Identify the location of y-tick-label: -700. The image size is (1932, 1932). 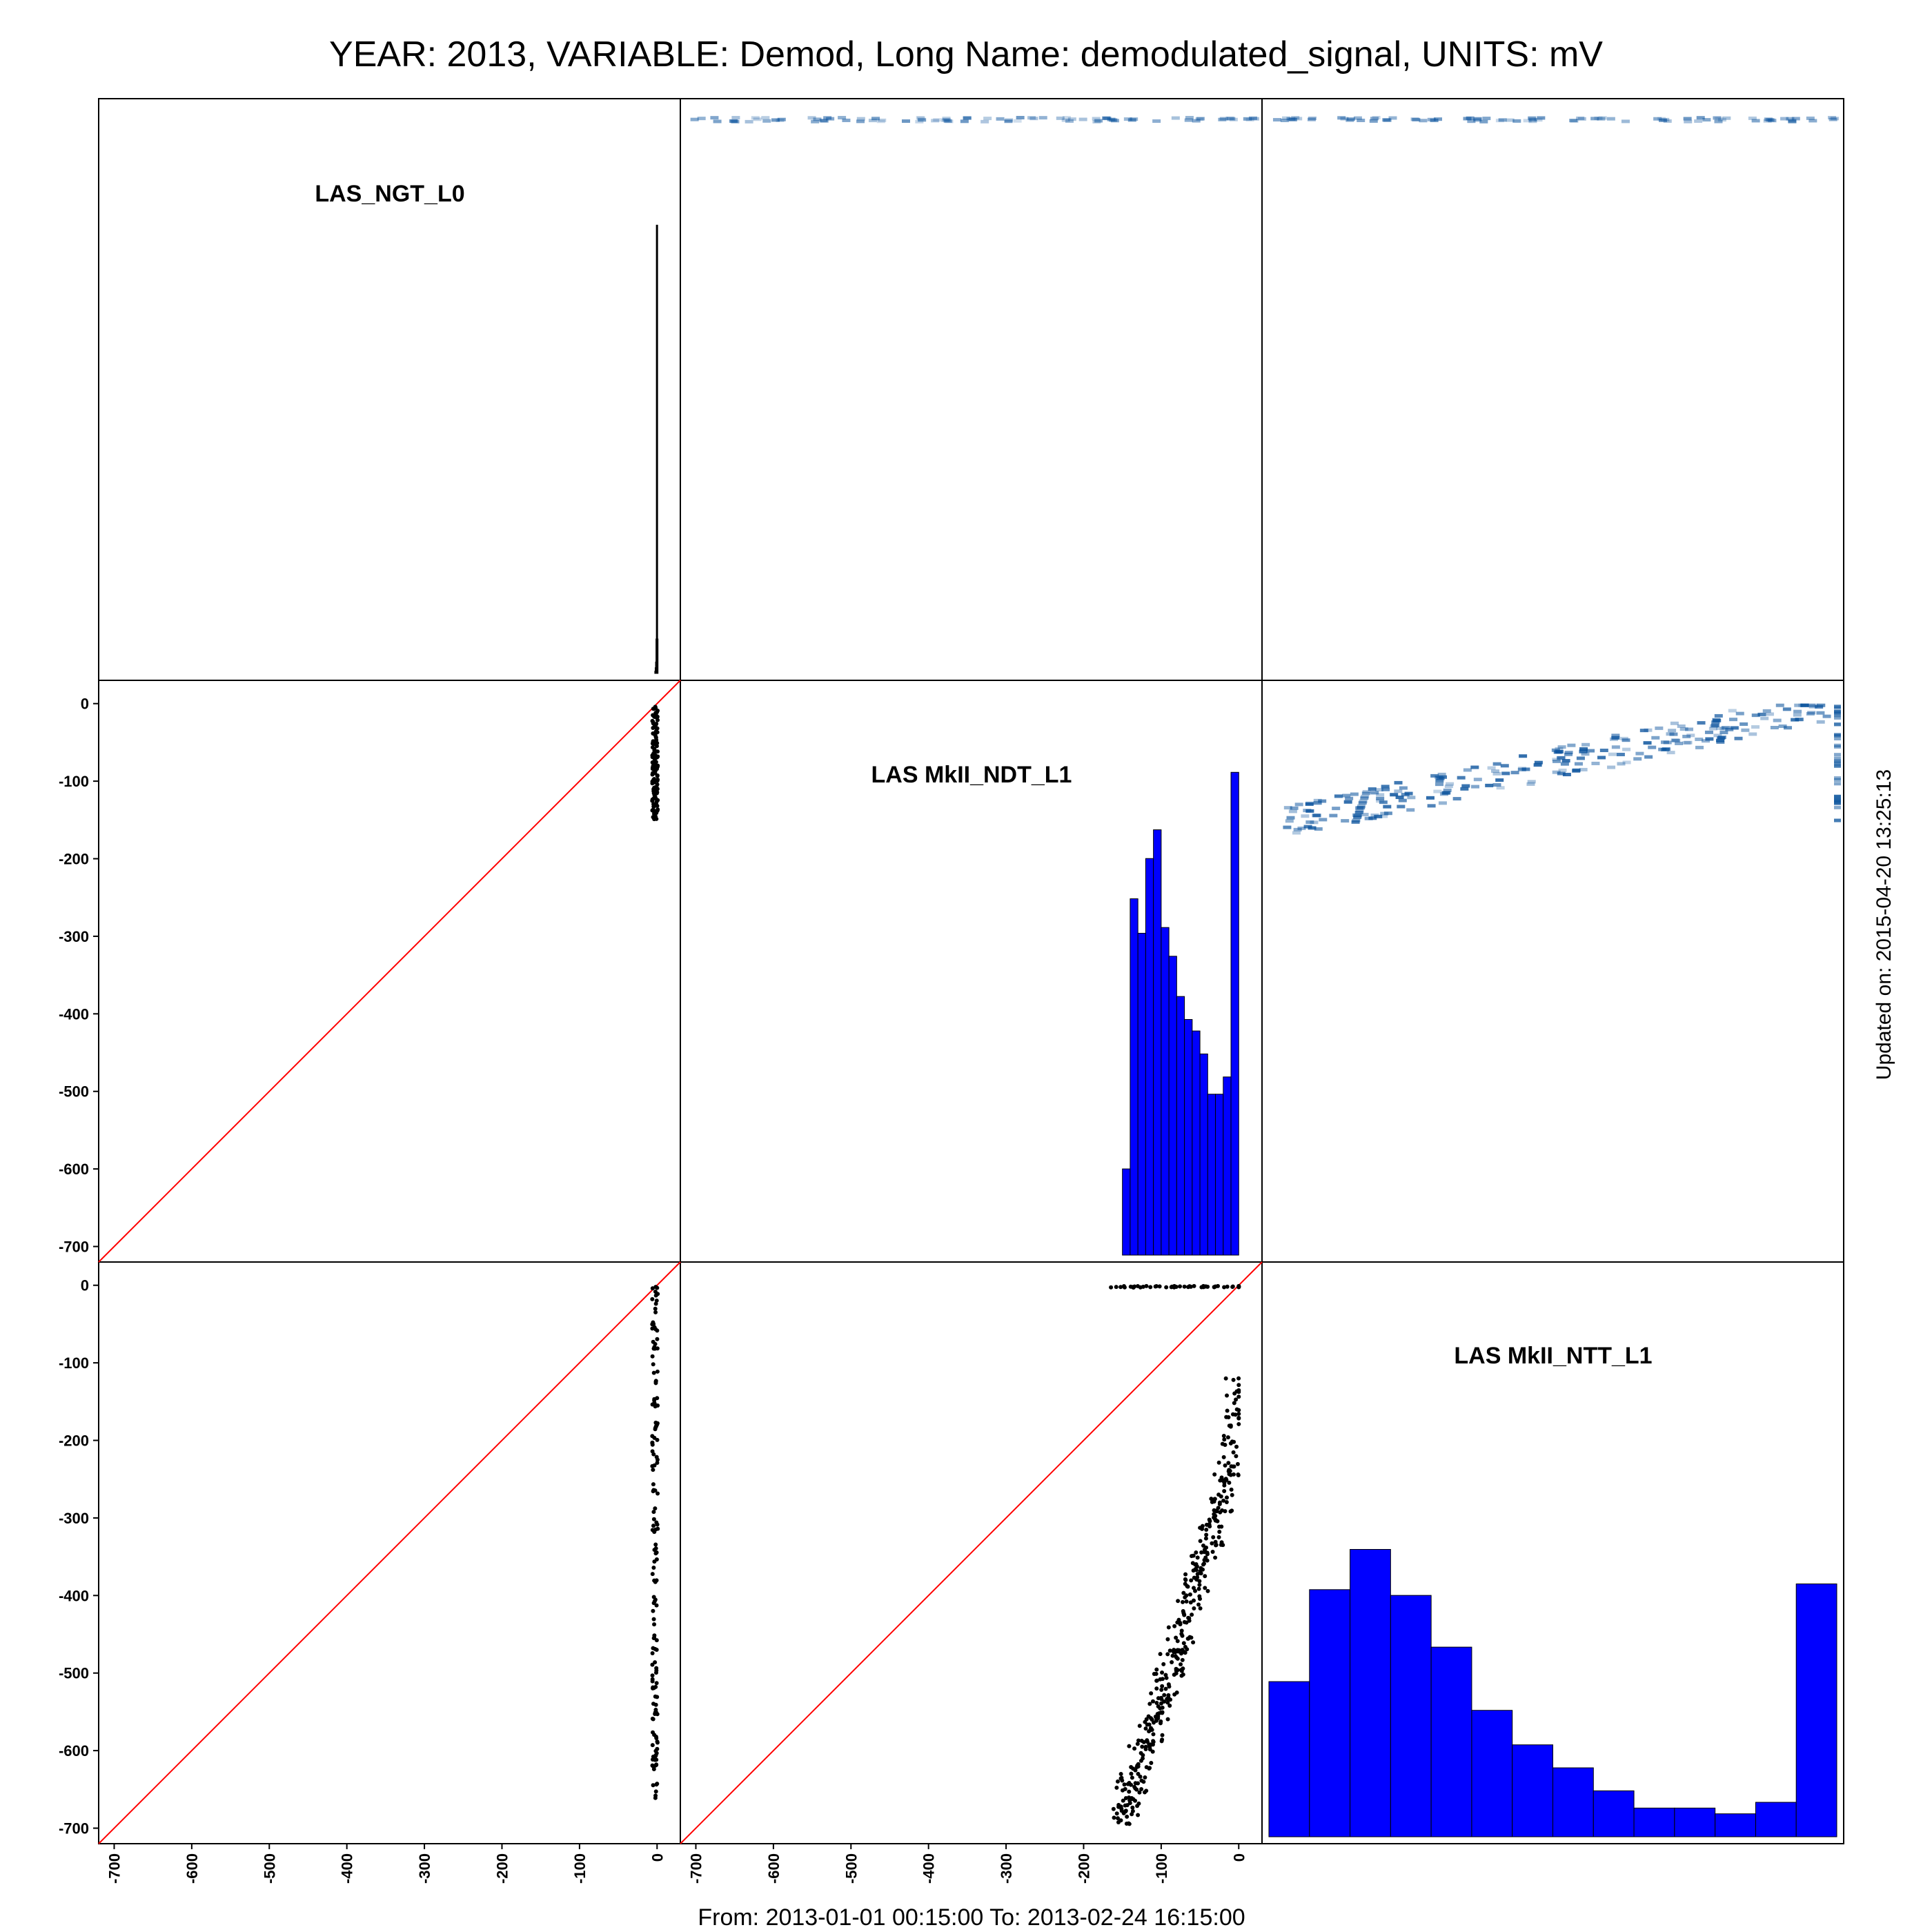
(74, 1247).